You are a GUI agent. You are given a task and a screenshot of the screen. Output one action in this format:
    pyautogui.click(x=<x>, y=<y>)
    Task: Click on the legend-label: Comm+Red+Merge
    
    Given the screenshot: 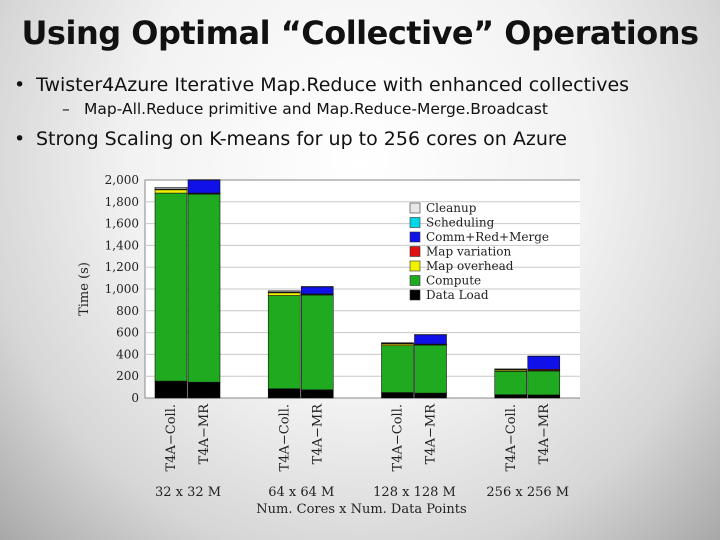 What is the action you would take?
    pyautogui.click(x=487, y=237)
    